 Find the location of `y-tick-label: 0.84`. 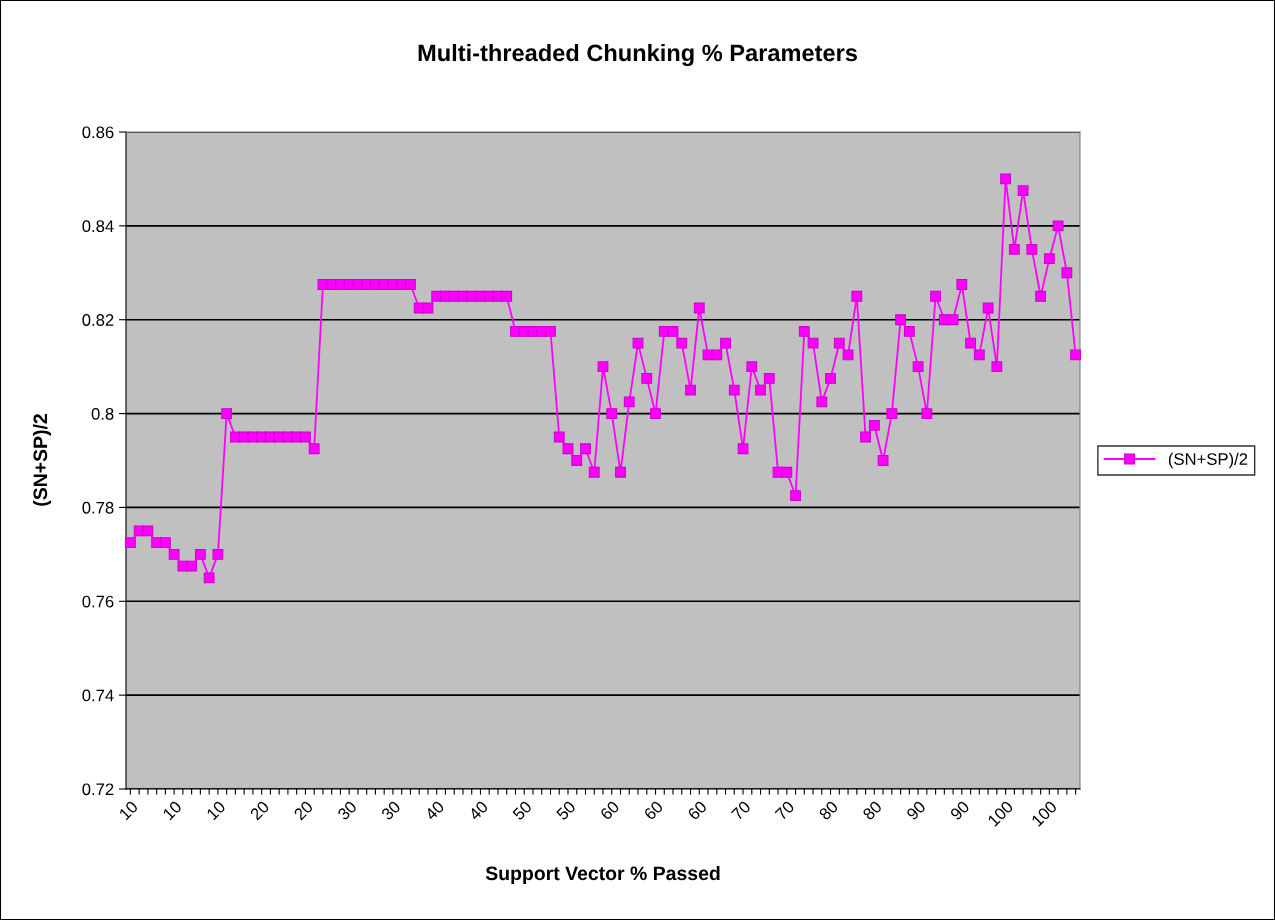

y-tick-label: 0.84 is located at coordinates (98, 226).